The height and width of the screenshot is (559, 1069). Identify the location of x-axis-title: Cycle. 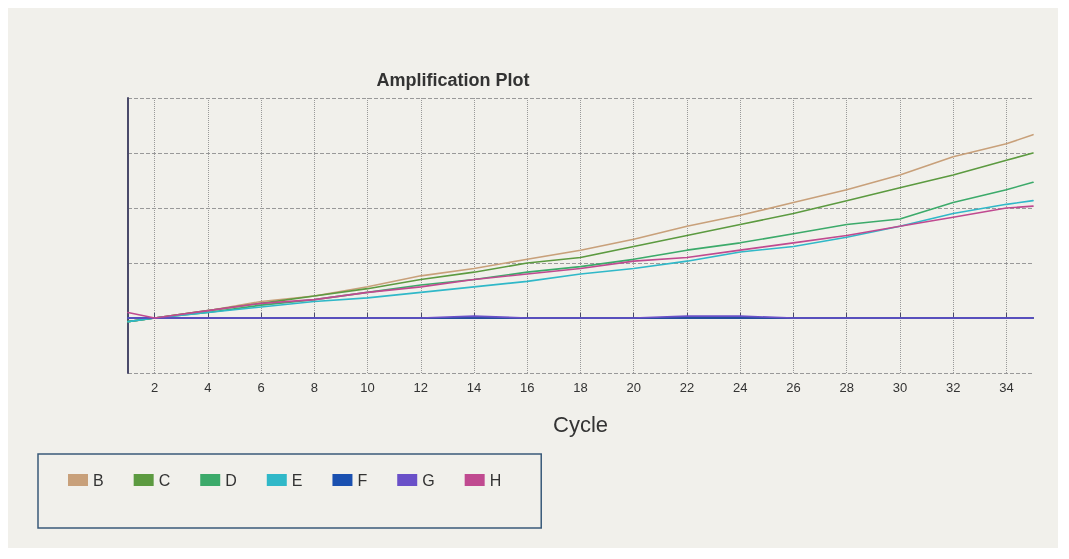
(580, 424).